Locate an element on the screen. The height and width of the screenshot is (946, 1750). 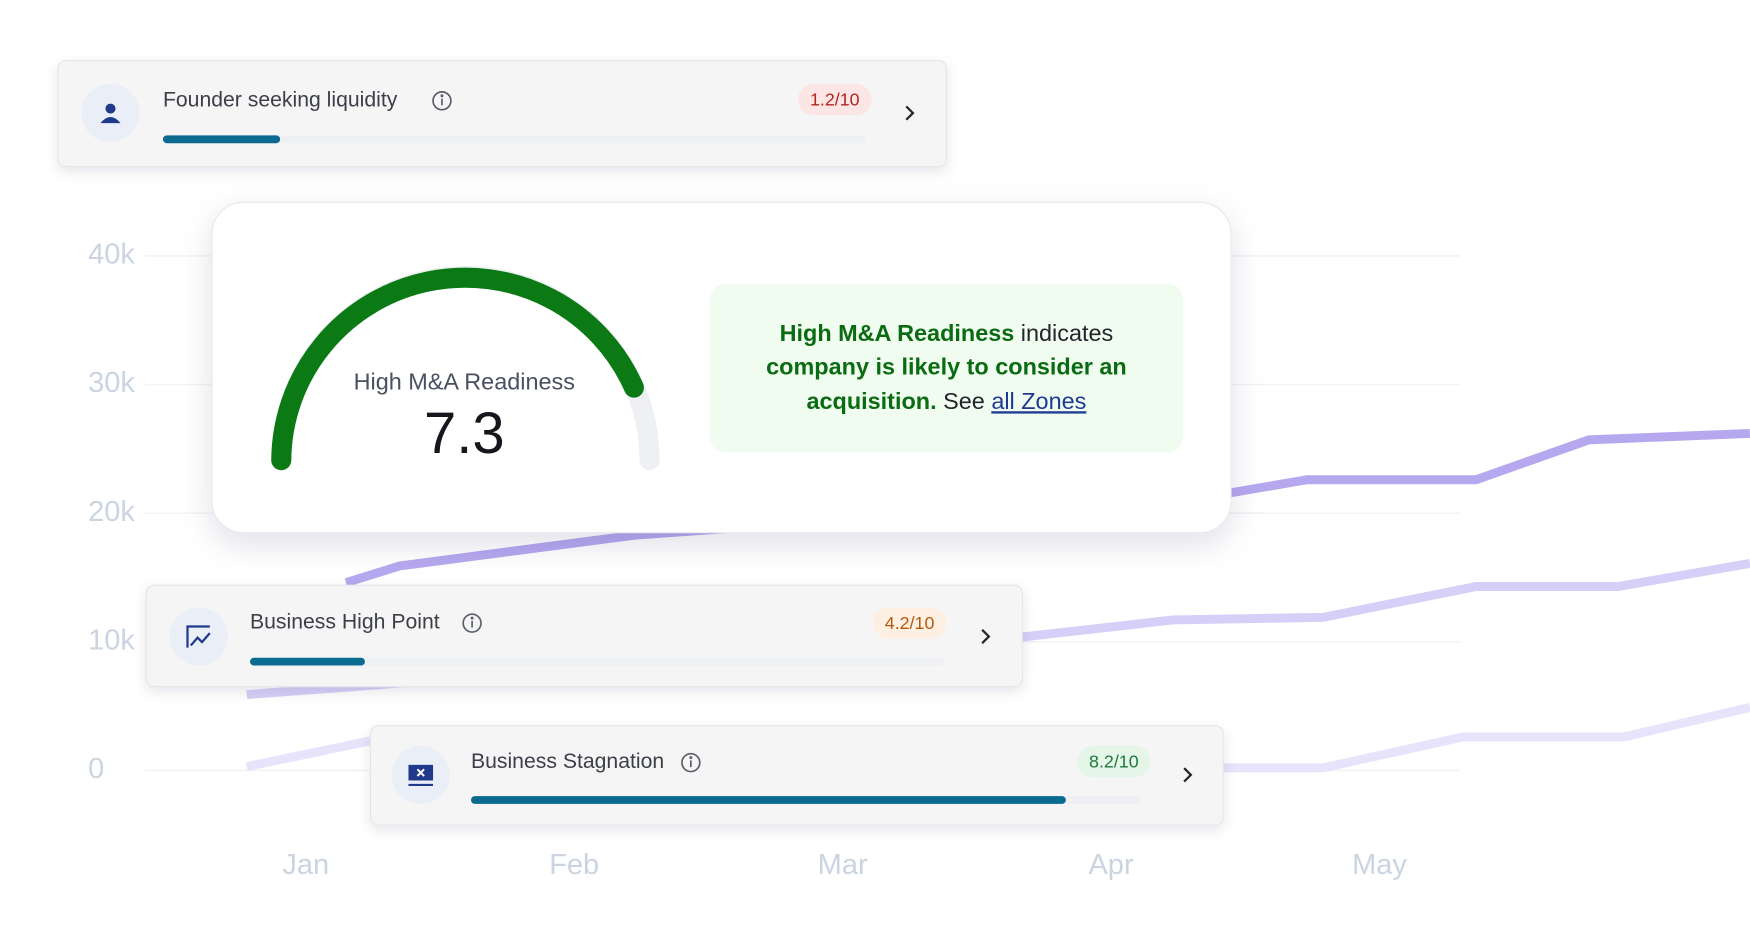
gauge-arc is located at coordinates (457, 369).